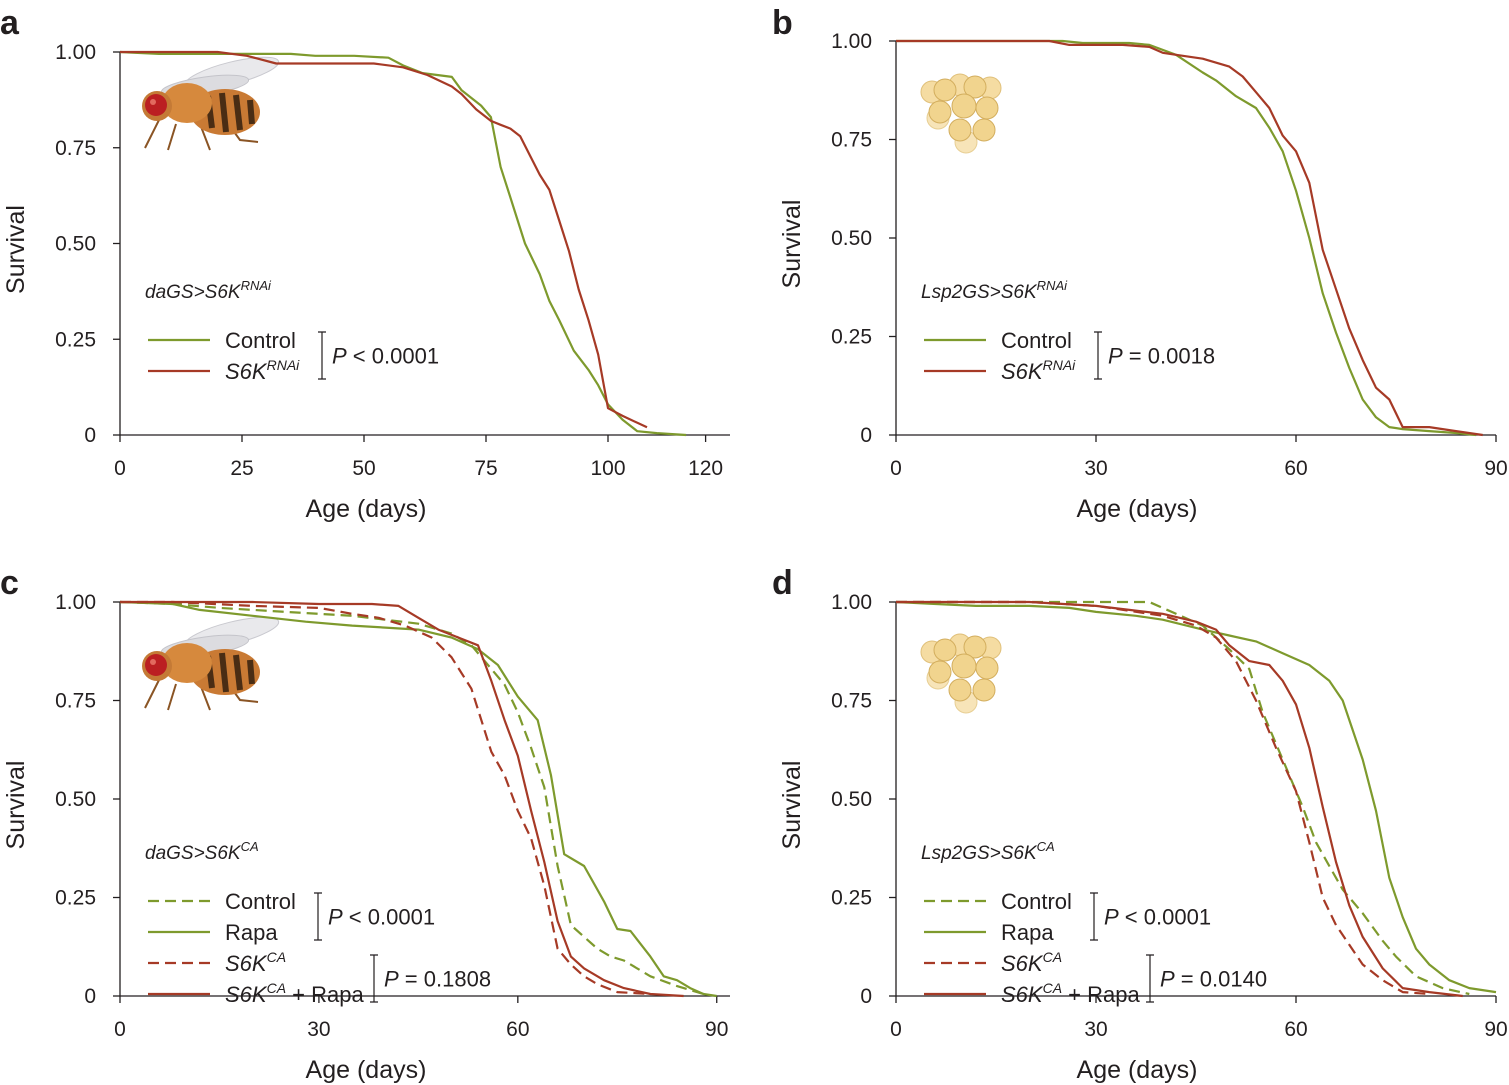  What do you see at coordinates (485, 468) in the screenshot?
I see `x-tick-label: 75` at bounding box center [485, 468].